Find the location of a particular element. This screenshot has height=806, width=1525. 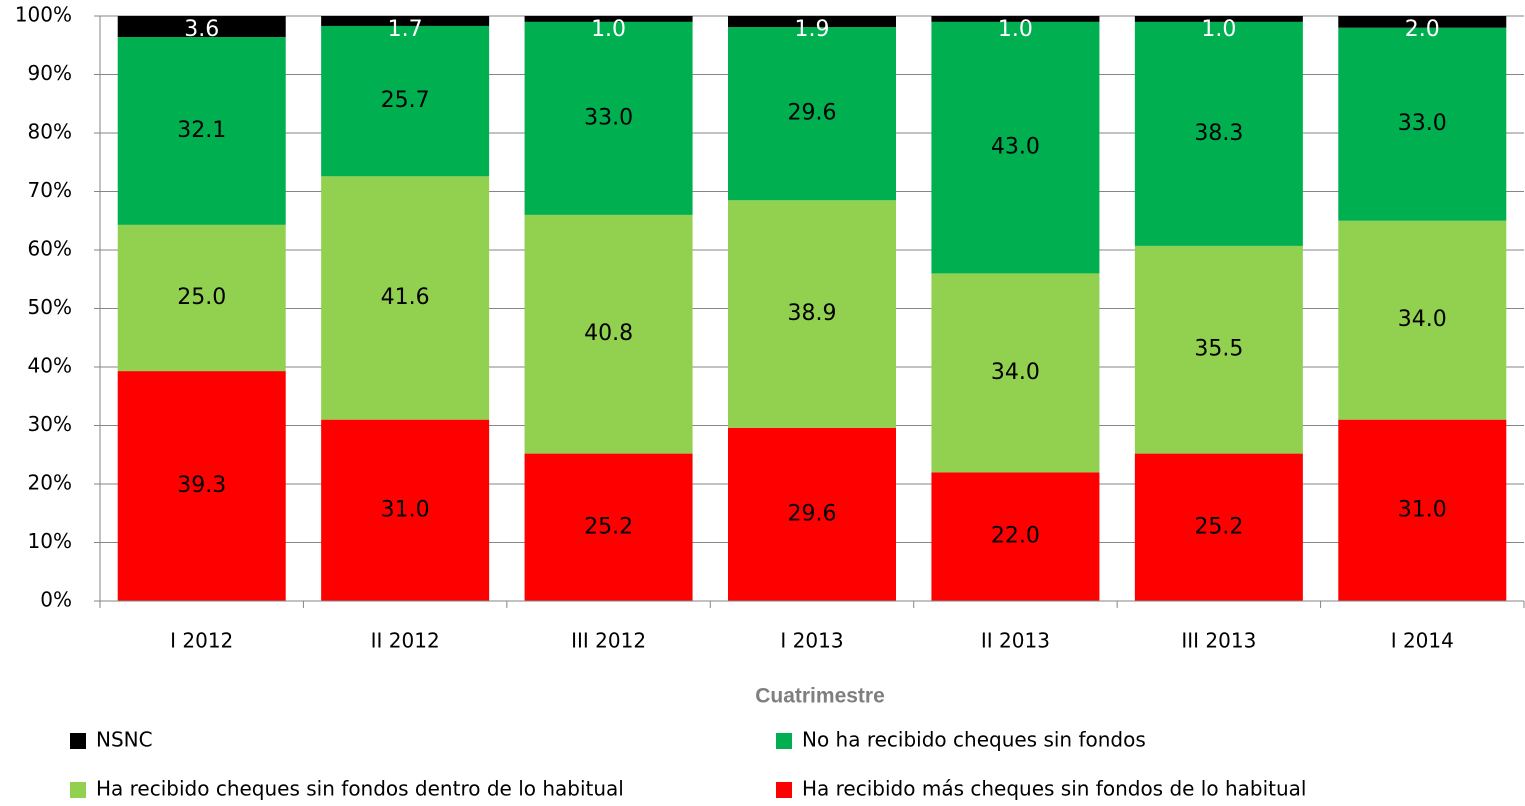

data-label: 35.5 is located at coordinates (1218, 349).